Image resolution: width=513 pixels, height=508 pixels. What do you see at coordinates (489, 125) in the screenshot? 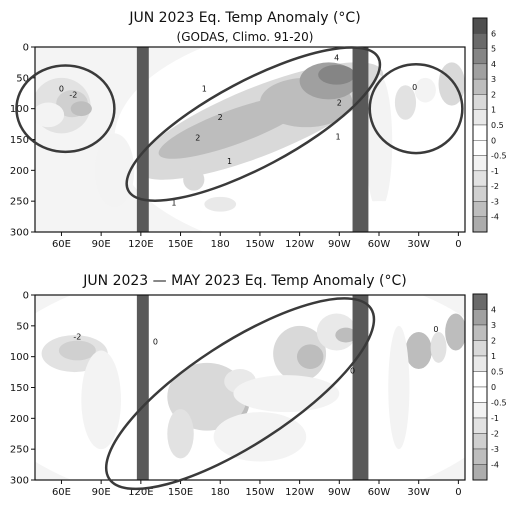
I see `colorbar-top: 6 5 4 3 2 1 0.5 0 -0.5 -1 -2 -3 -4` at bounding box center [489, 125].